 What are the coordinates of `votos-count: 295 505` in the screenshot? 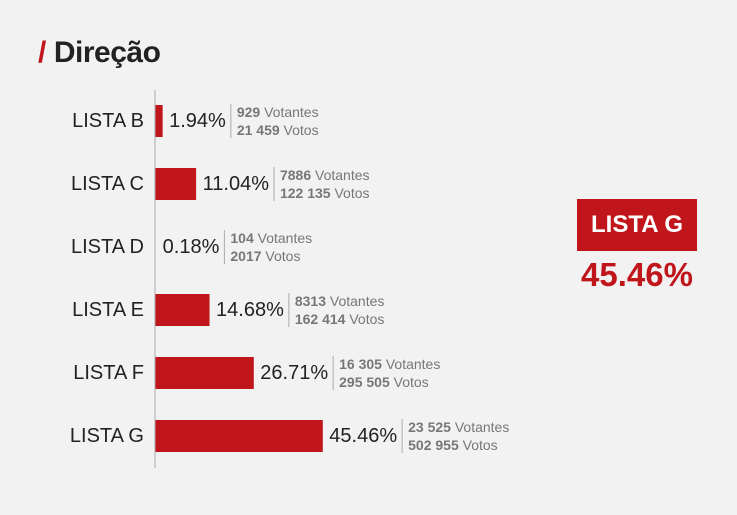 It's located at (364, 382).